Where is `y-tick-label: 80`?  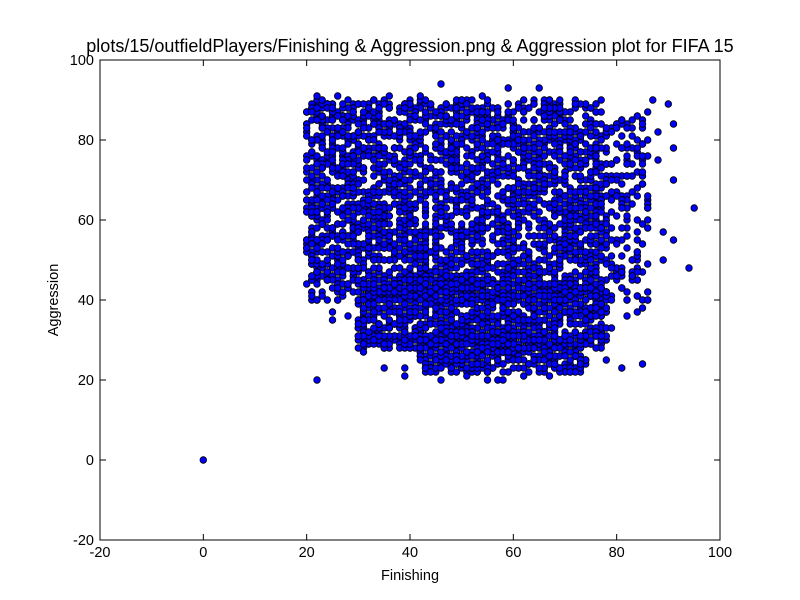 y-tick-label: 80 is located at coordinates (86, 141).